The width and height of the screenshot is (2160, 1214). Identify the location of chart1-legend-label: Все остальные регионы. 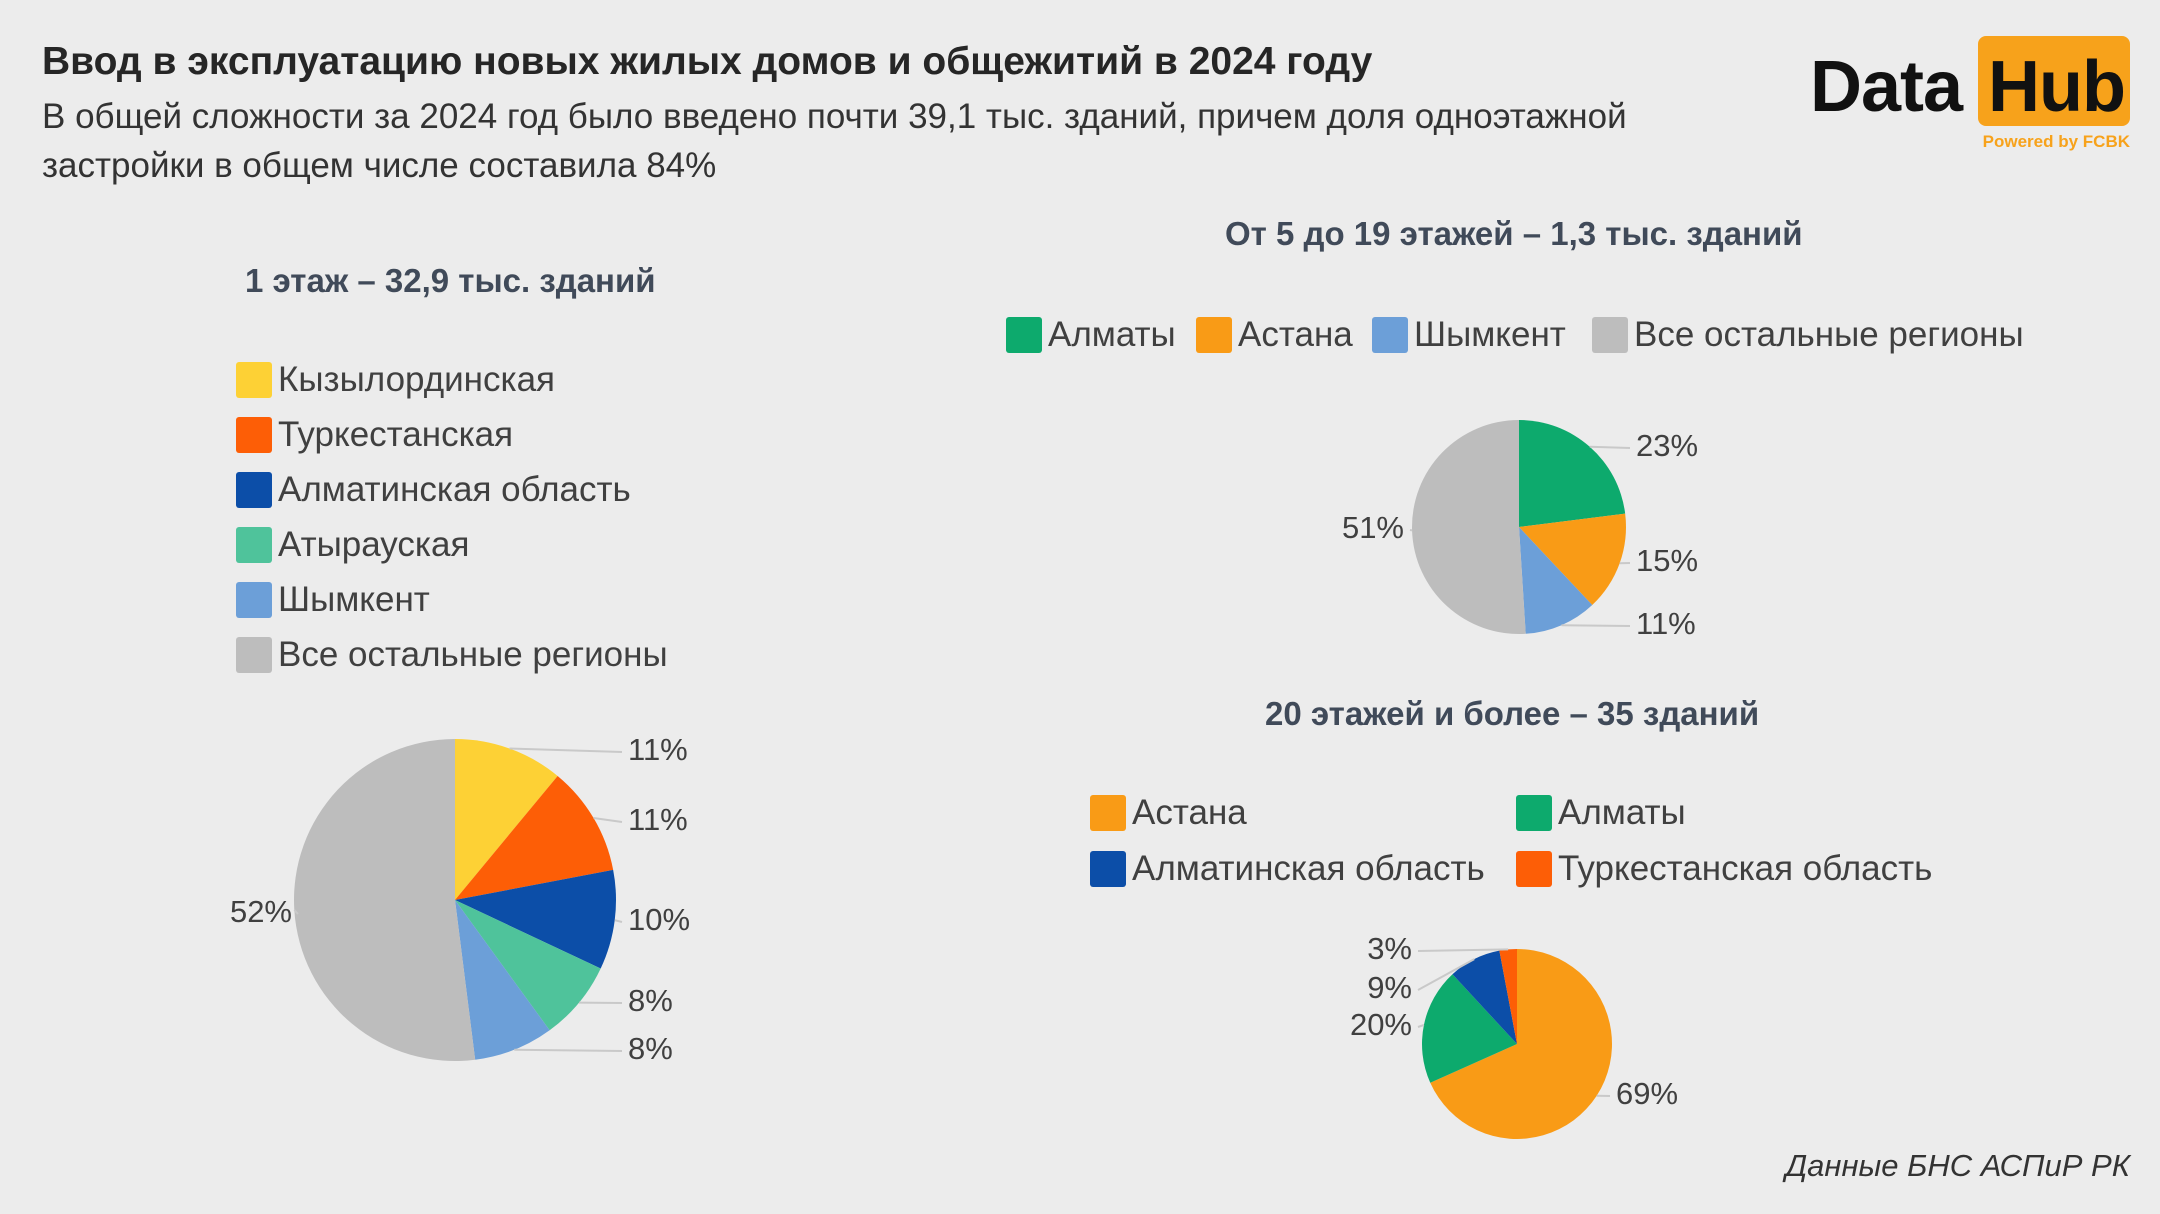
(473, 654).